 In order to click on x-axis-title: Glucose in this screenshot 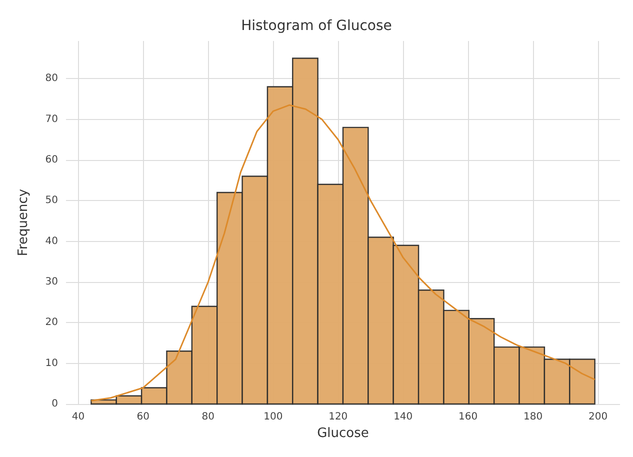, I will do `click(343, 433)`.